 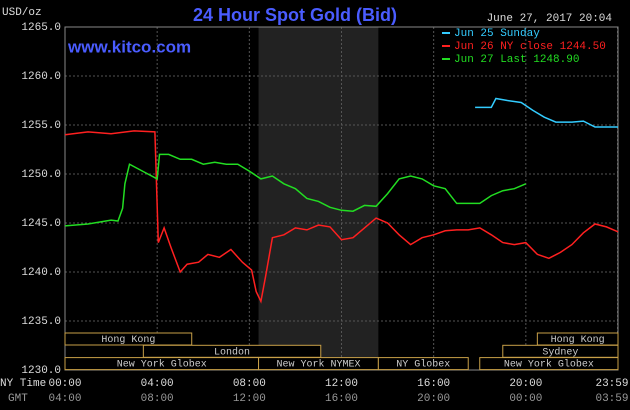 What do you see at coordinates (64, 384) in the screenshot?
I see `x-tick-label: 00:00` at bounding box center [64, 384].